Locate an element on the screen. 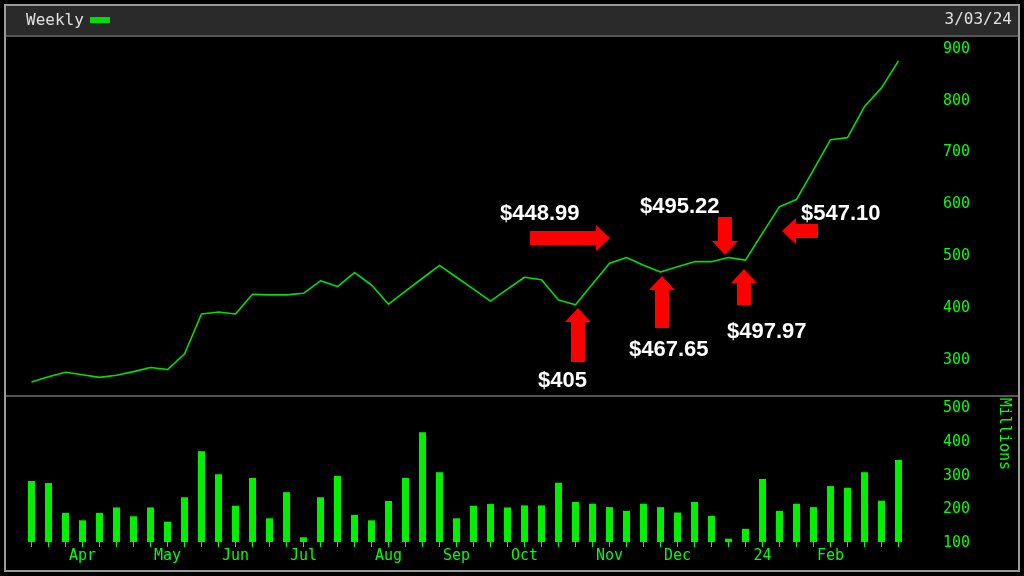 This screenshot has height=576, width=1024. x-tick-label: Jul is located at coordinates (303, 554).